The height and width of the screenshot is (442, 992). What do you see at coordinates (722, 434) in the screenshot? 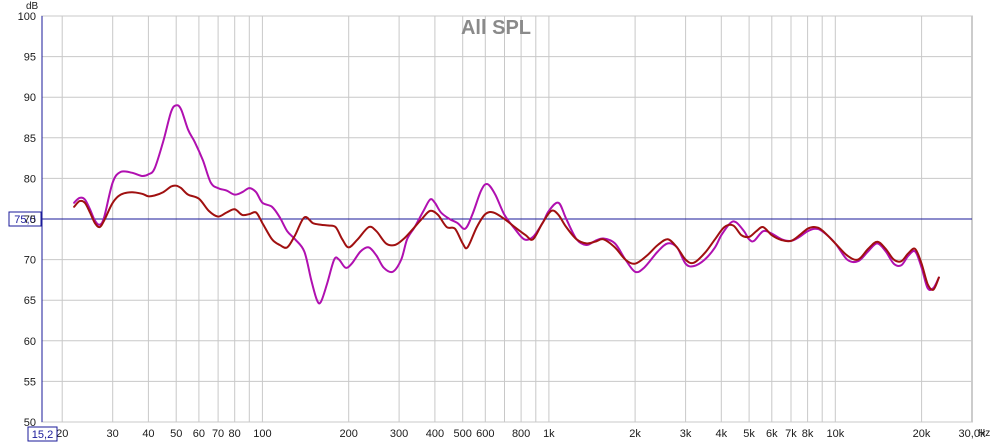
I see `x-tick-label: 4k` at bounding box center [722, 434].